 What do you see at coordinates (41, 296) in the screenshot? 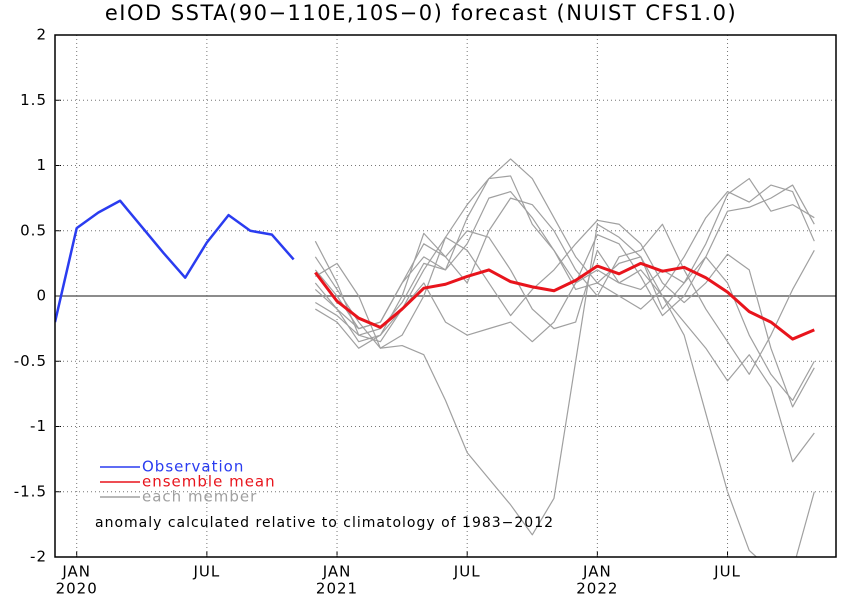
I see `y-tick-label: 0` at bounding box center [41, 296].